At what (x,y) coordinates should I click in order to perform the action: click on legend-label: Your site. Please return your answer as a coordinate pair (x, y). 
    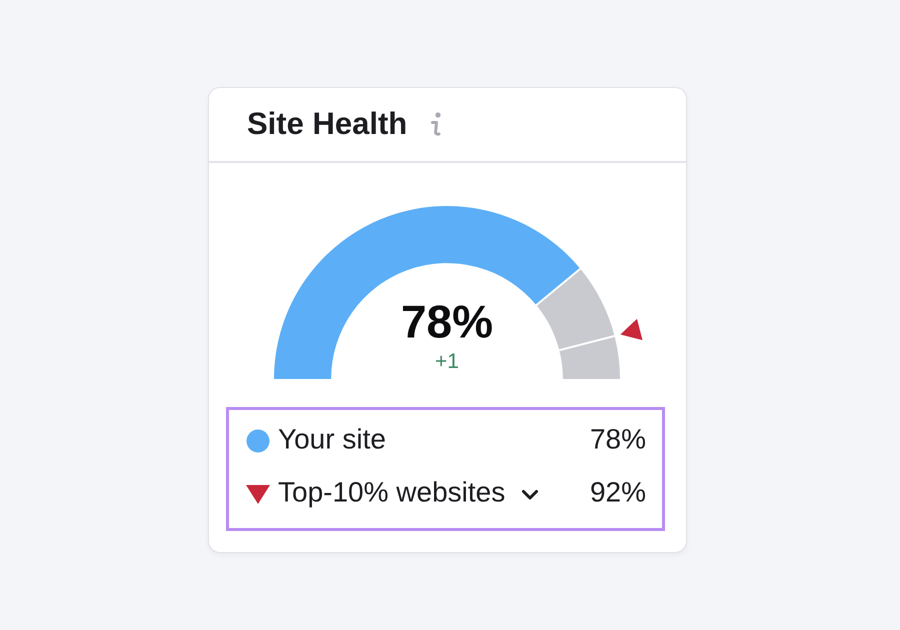
    Looking at the image, I should click on (332, 439).